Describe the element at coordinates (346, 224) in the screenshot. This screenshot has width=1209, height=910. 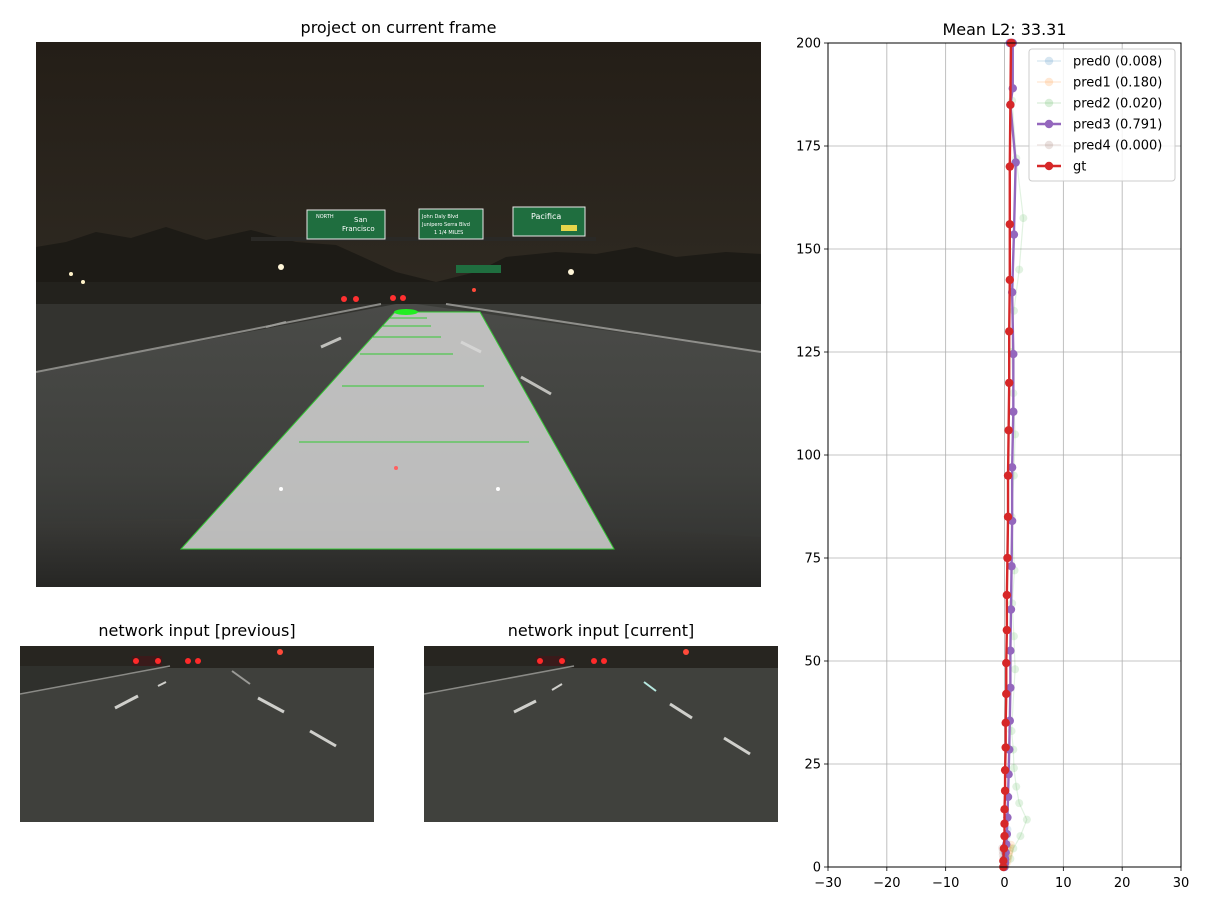
I see `highway-sign-left: NORTH San Francisco` at that location.